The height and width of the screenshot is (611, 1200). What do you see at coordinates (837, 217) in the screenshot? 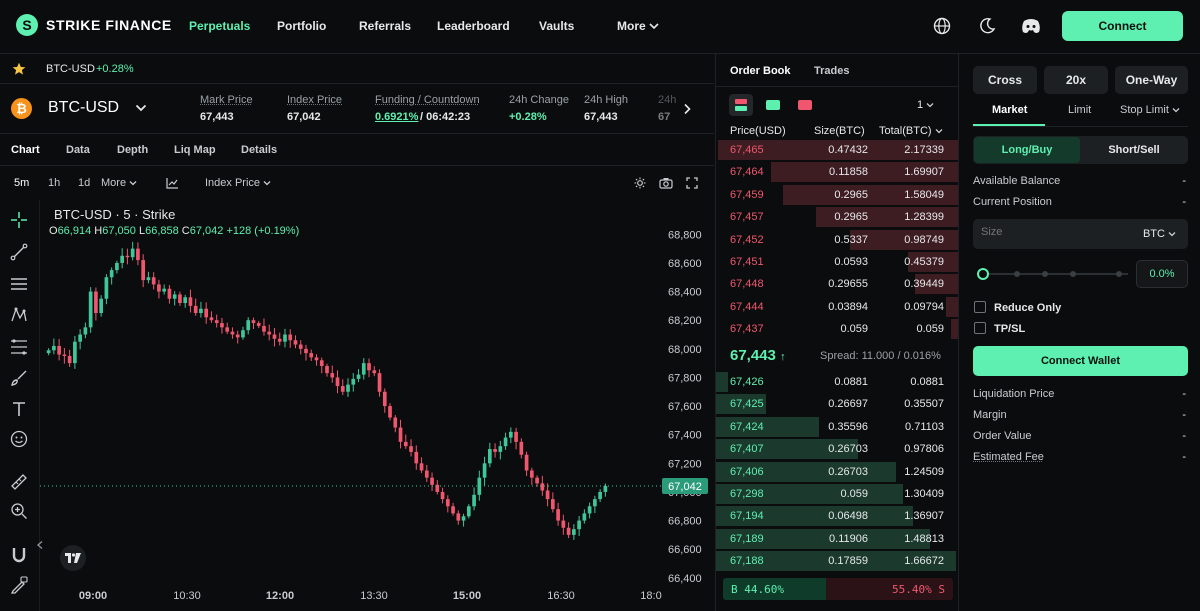
I see `ask-row: 67,457 0.2965 1.28399` at bounding box center [837, 217].